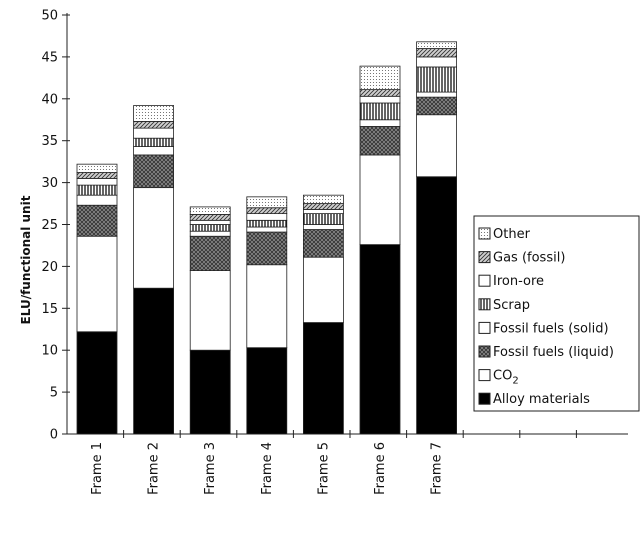  I want to click on legend-label: Fossil fuels (solid), so click(551, 328).